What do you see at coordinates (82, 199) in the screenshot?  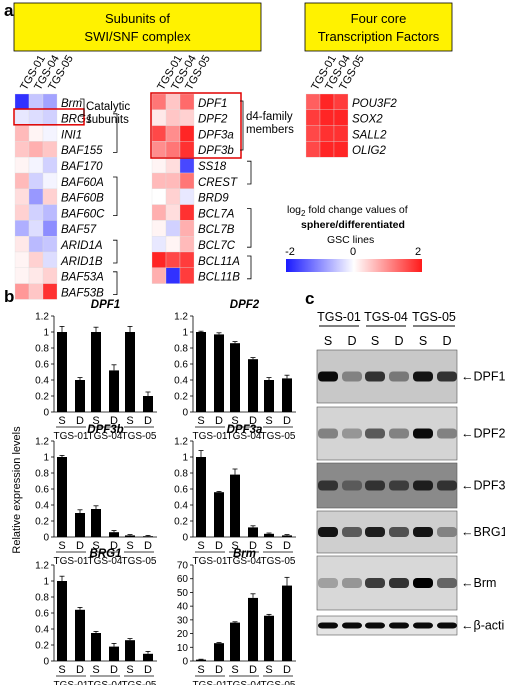 I see `hm1-gene-label: BAF60B` at bounding box center [82, 199].